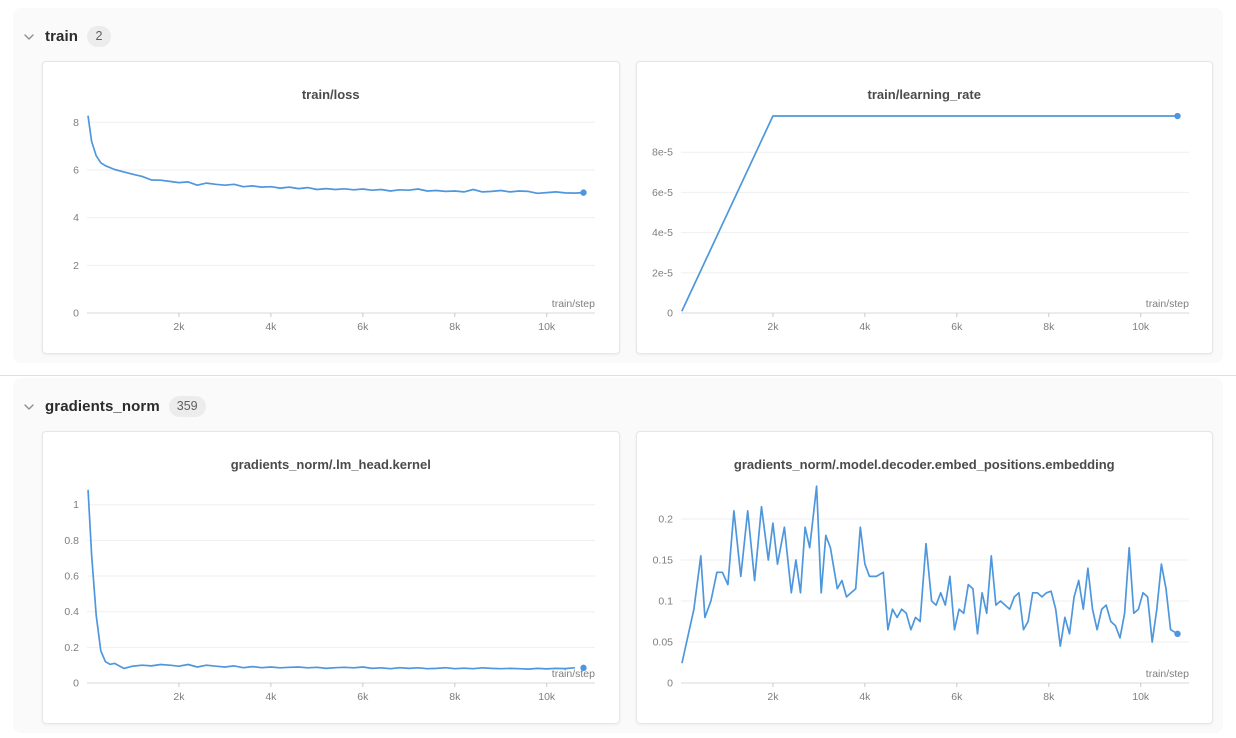 This screenshot has height=738, width=1236. Describe the element at coordinates (662, 561) in the screenshot. I see `svg-text: 0.15` at that location.